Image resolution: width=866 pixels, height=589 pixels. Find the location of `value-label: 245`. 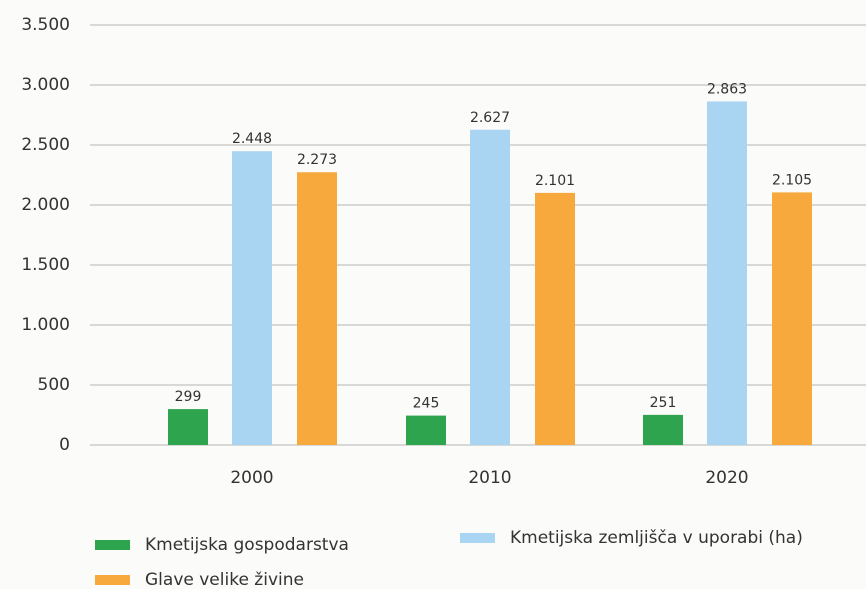

value-label: 245 is located at coordinates (426, 404).